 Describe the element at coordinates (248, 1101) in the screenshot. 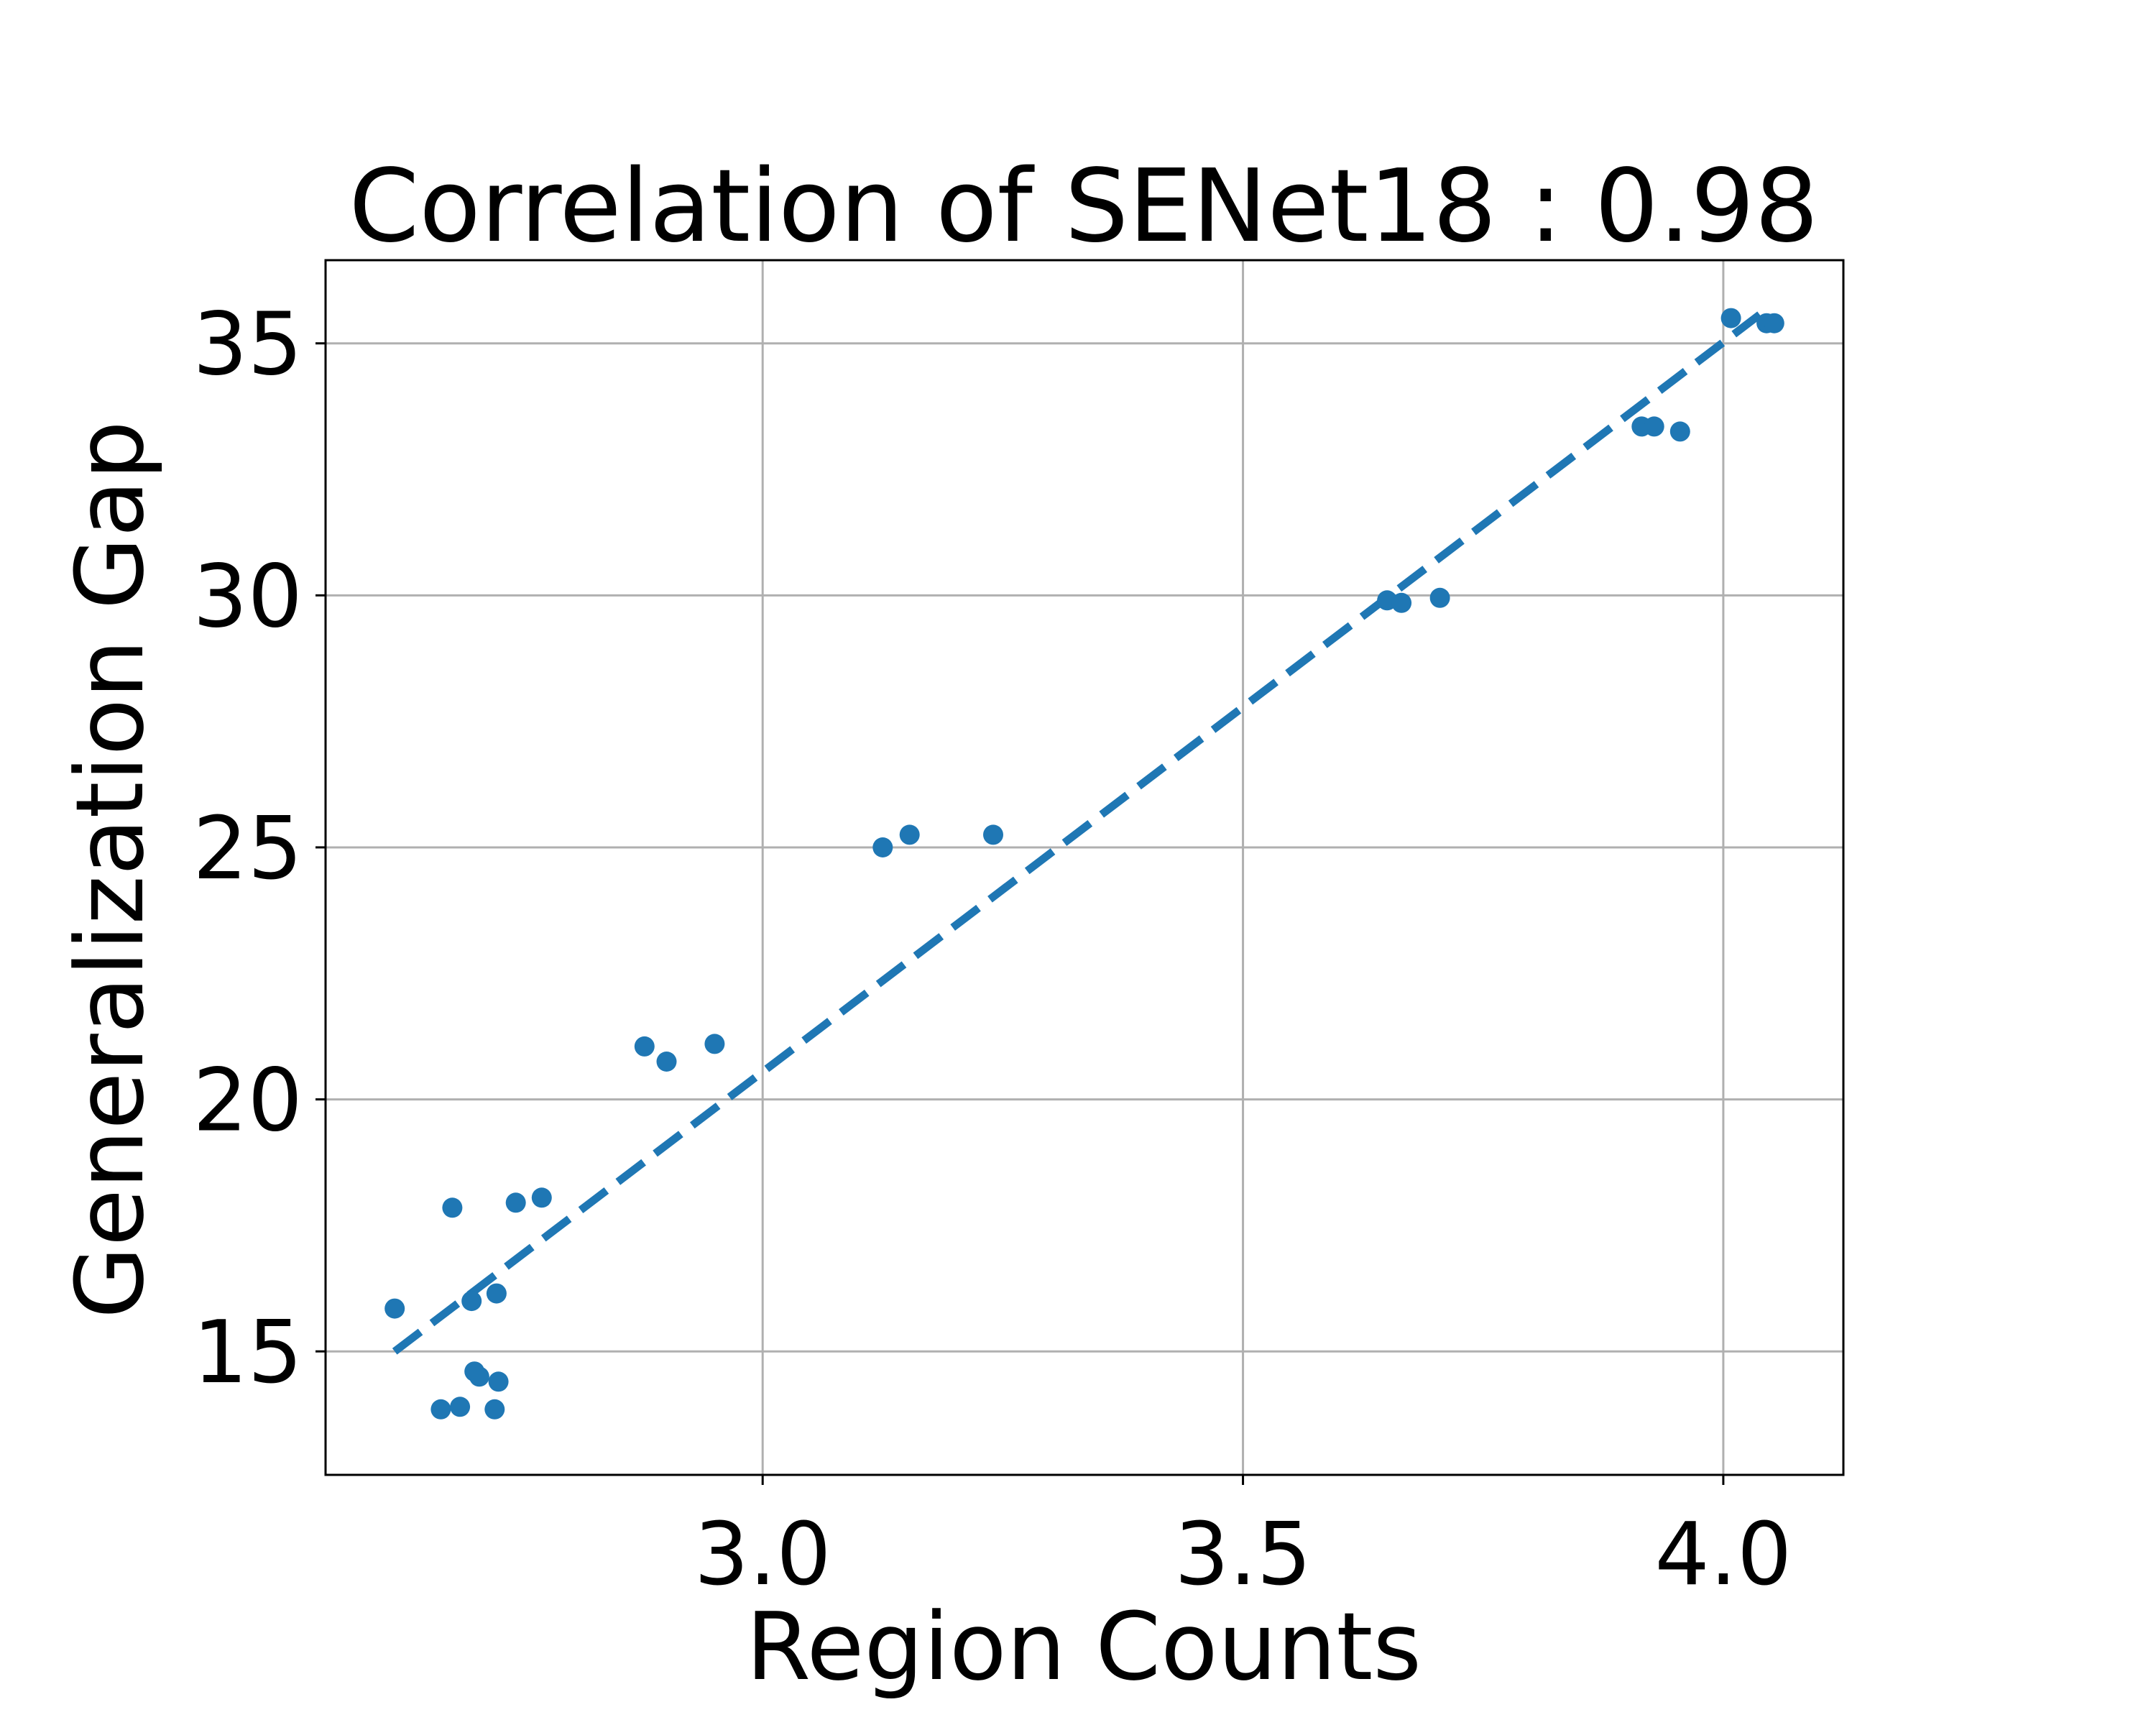

I see `y-tick-label: 20` at that location.